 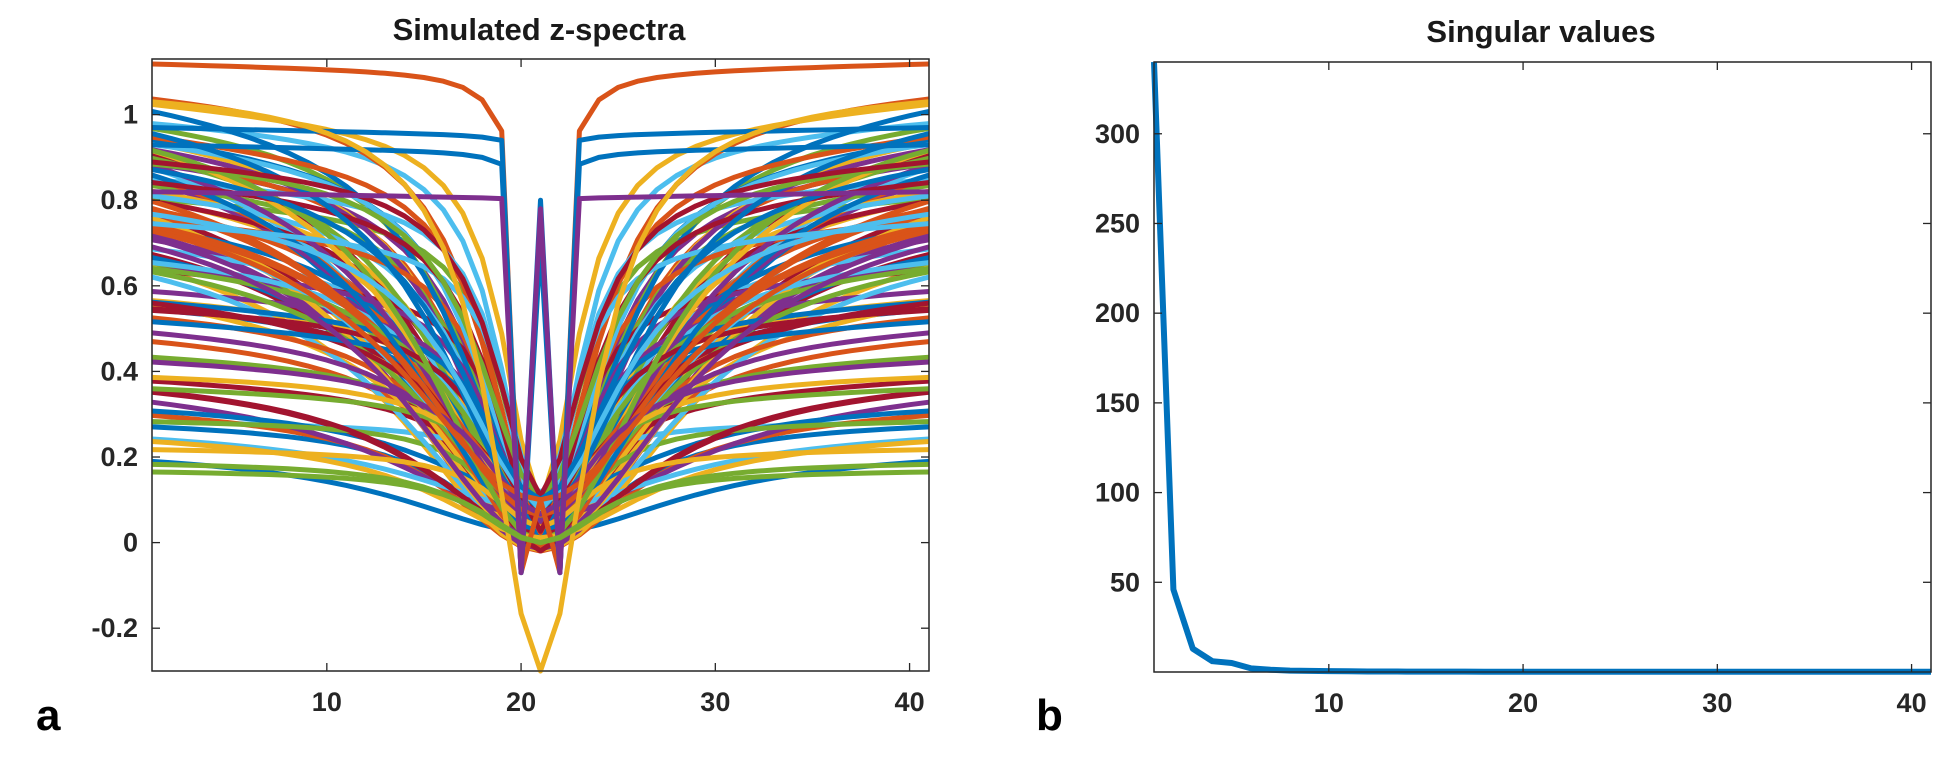 I want to click on panel-label-b: b, so click(x=1049, y=715).